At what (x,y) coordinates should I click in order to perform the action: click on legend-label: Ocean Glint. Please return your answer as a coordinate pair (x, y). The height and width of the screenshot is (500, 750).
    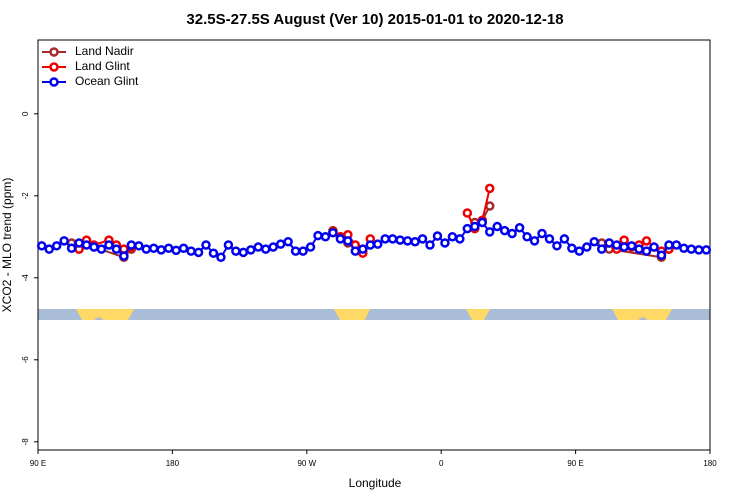
    Looking at the image, I should click on (107, 81).